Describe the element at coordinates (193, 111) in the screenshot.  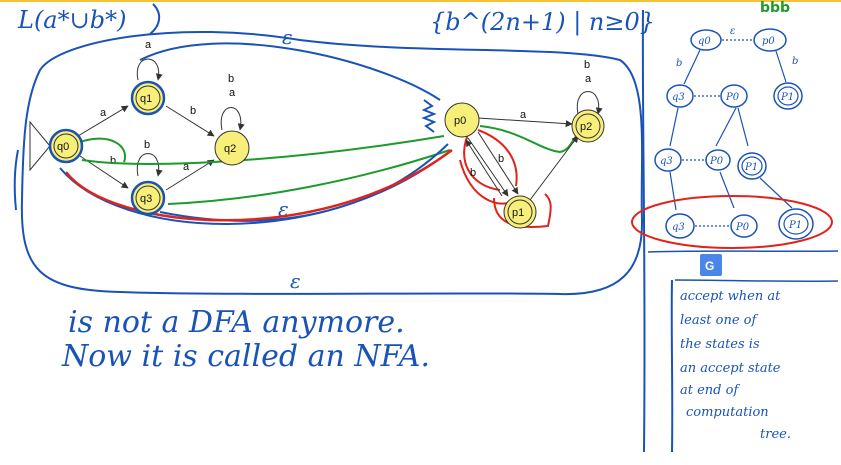
I see `edge-label-q1-q2: b` at that location.